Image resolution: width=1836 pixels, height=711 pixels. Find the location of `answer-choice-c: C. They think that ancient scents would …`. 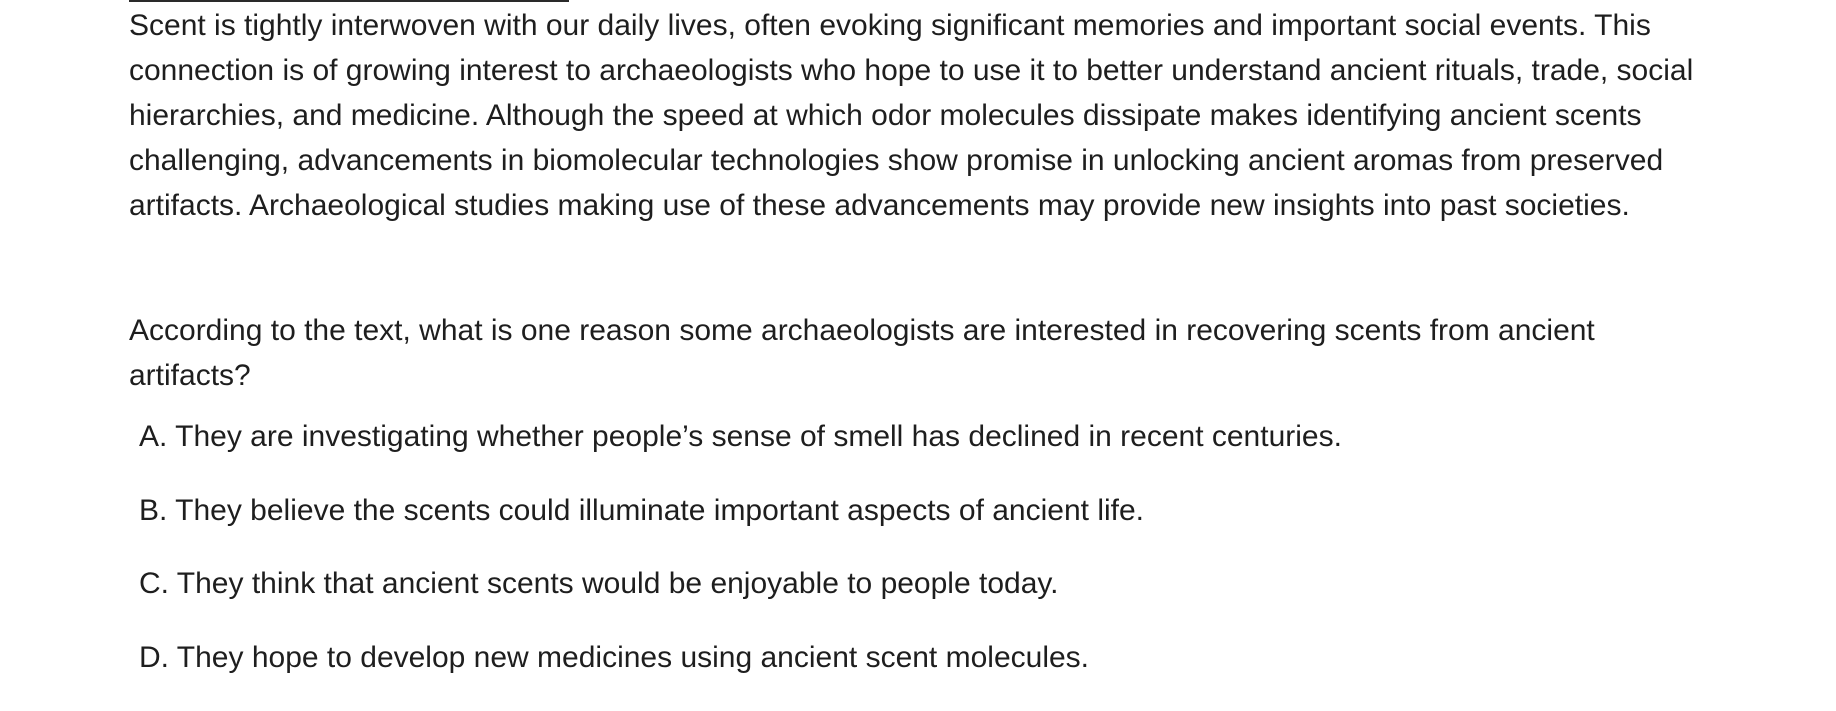

answer-choice-c: C. They think that ancient scents would … is located at coordinates (740, 601).